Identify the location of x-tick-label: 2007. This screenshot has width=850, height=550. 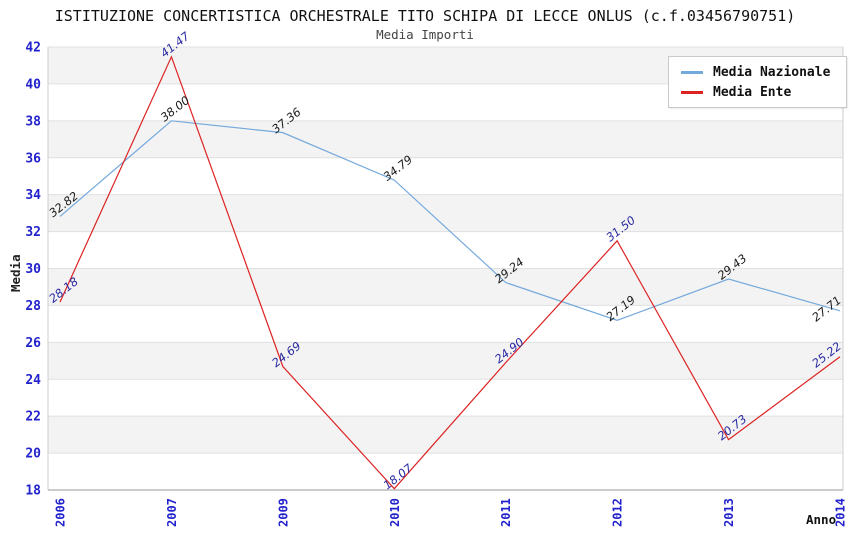
(172, 512).